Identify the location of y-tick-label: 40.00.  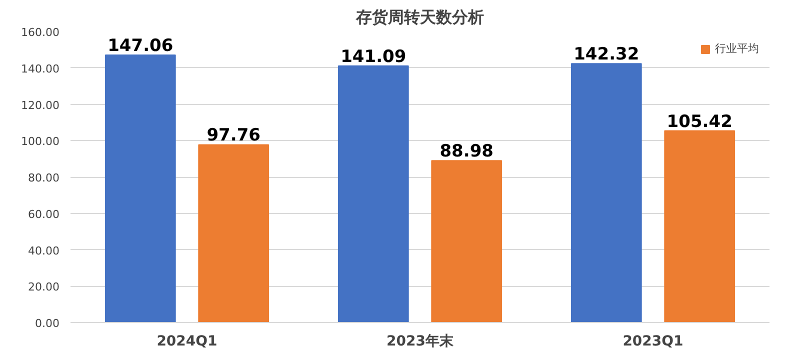
(44, 251).